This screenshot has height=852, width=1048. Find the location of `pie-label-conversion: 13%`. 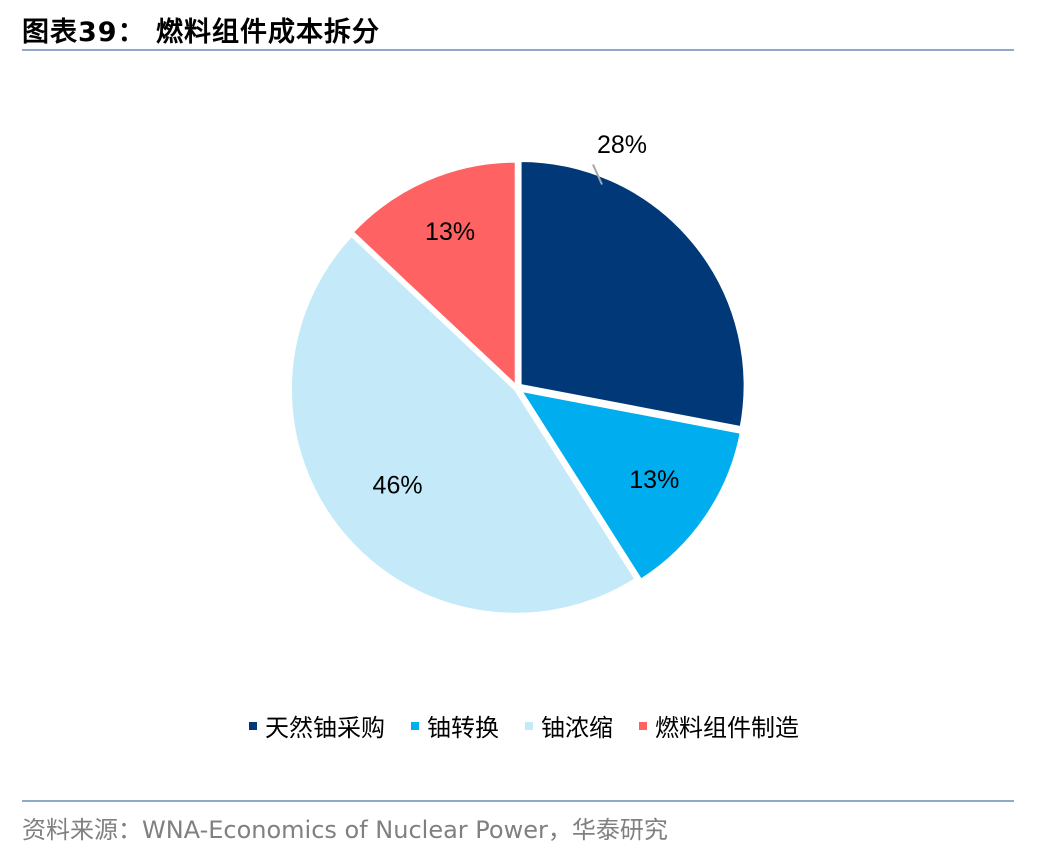

pie-label-conversion: 13% is located at coordinates (654, 480).